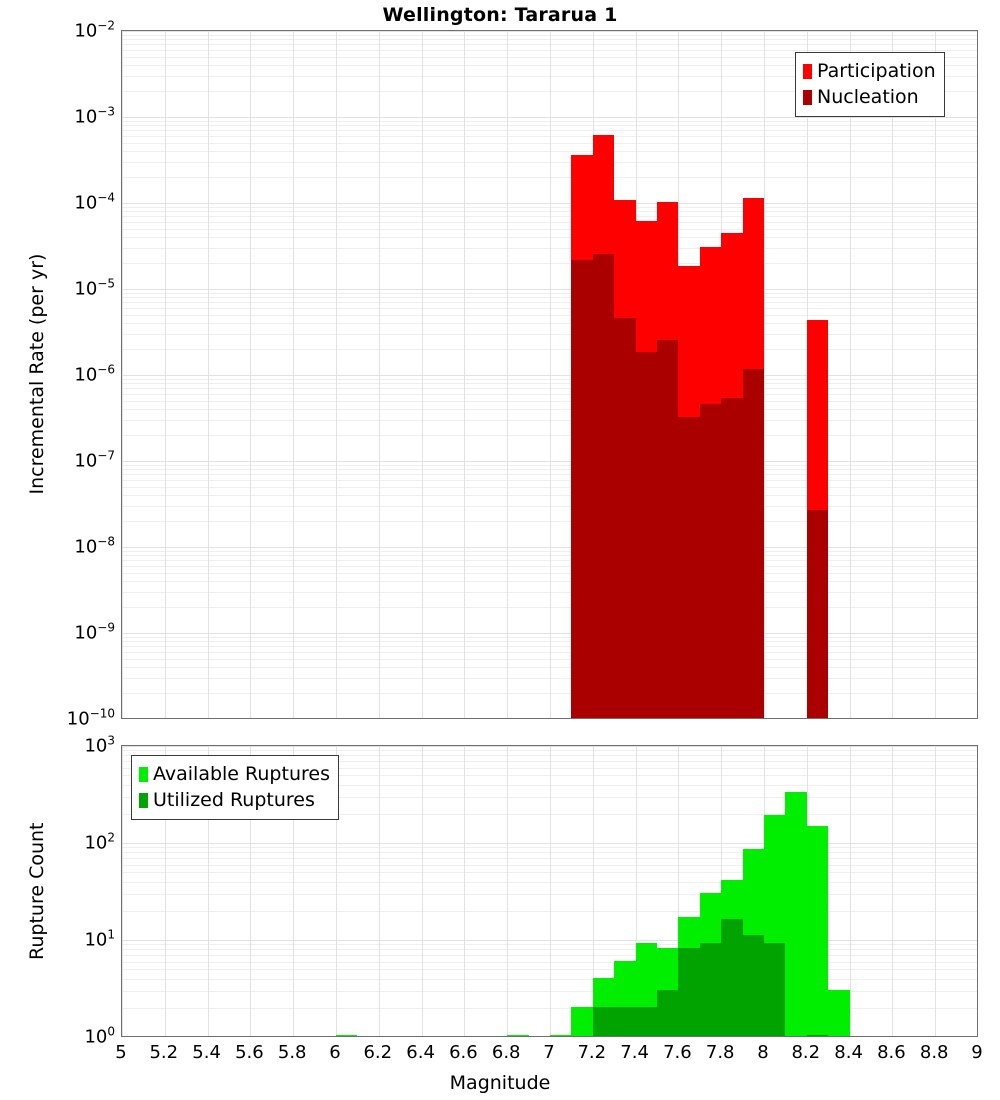  Describe the element at coordinates (94, 202) in the screenshot. I see `y-tick-label: 10⁻⁴` at that location.